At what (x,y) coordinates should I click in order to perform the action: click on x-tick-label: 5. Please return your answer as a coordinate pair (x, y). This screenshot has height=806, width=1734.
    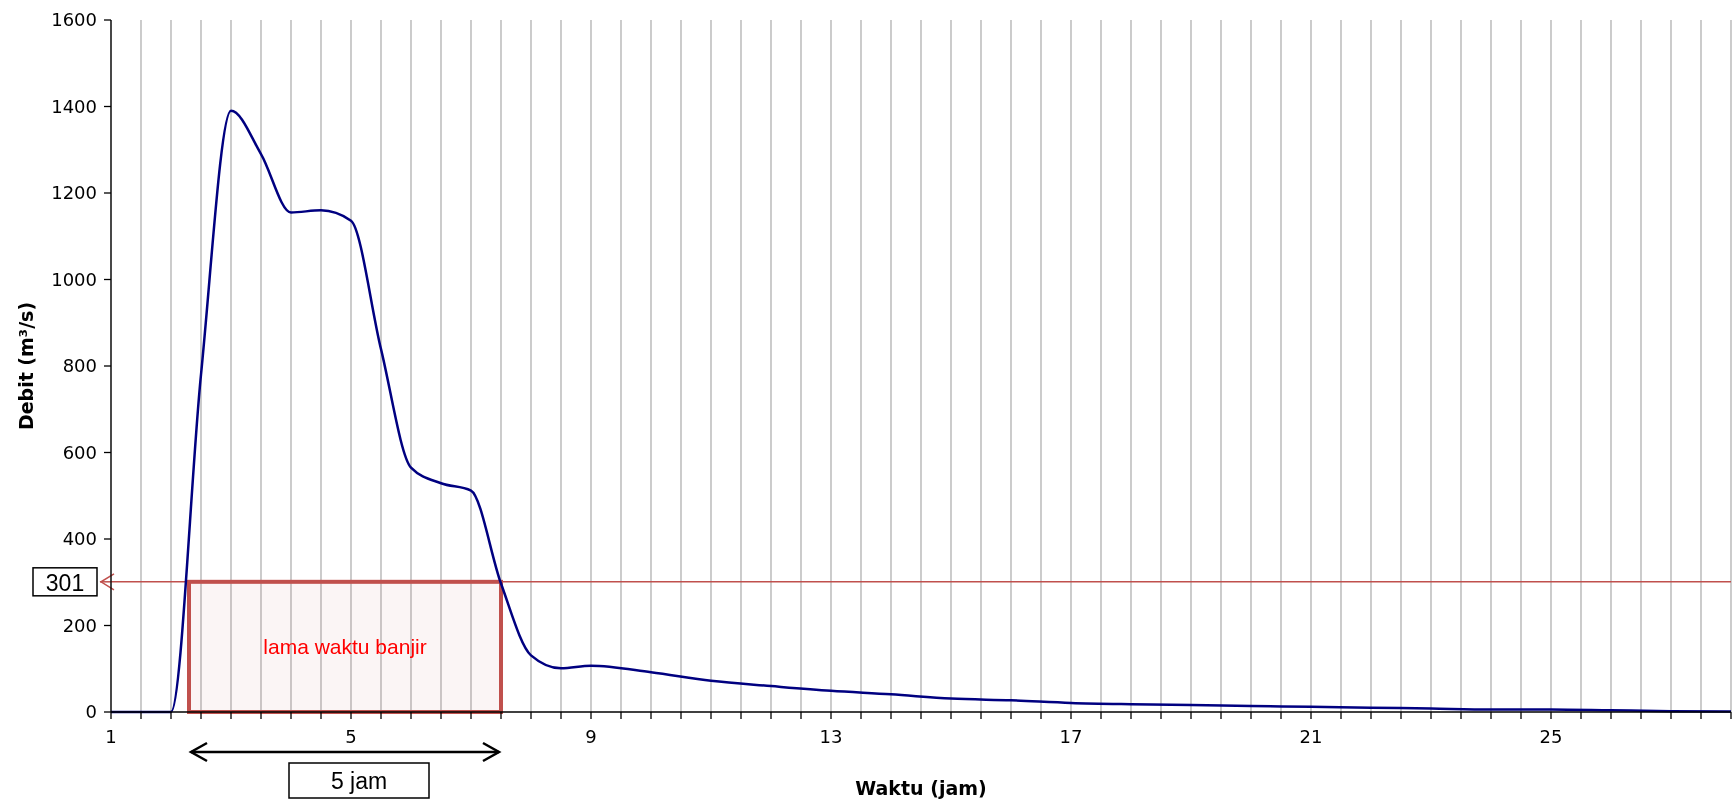
    Looking at the image, I should click on (351, 736).